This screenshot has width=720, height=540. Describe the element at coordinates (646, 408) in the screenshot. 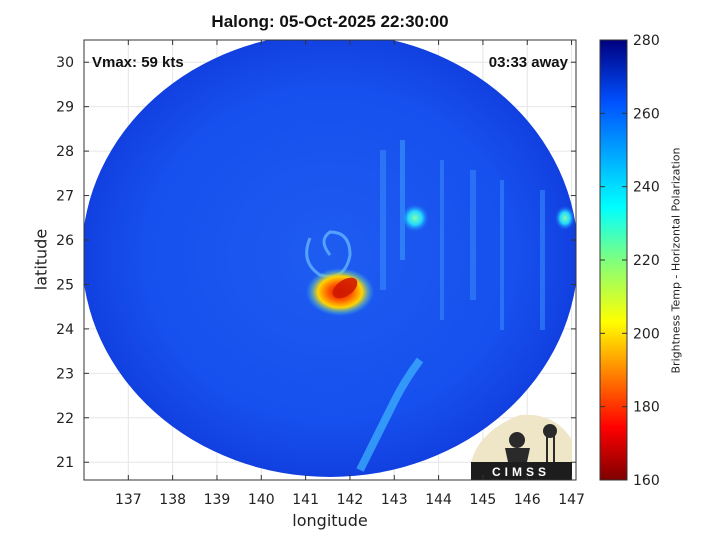

I see `colorbar-tick-label: 180` at that location.